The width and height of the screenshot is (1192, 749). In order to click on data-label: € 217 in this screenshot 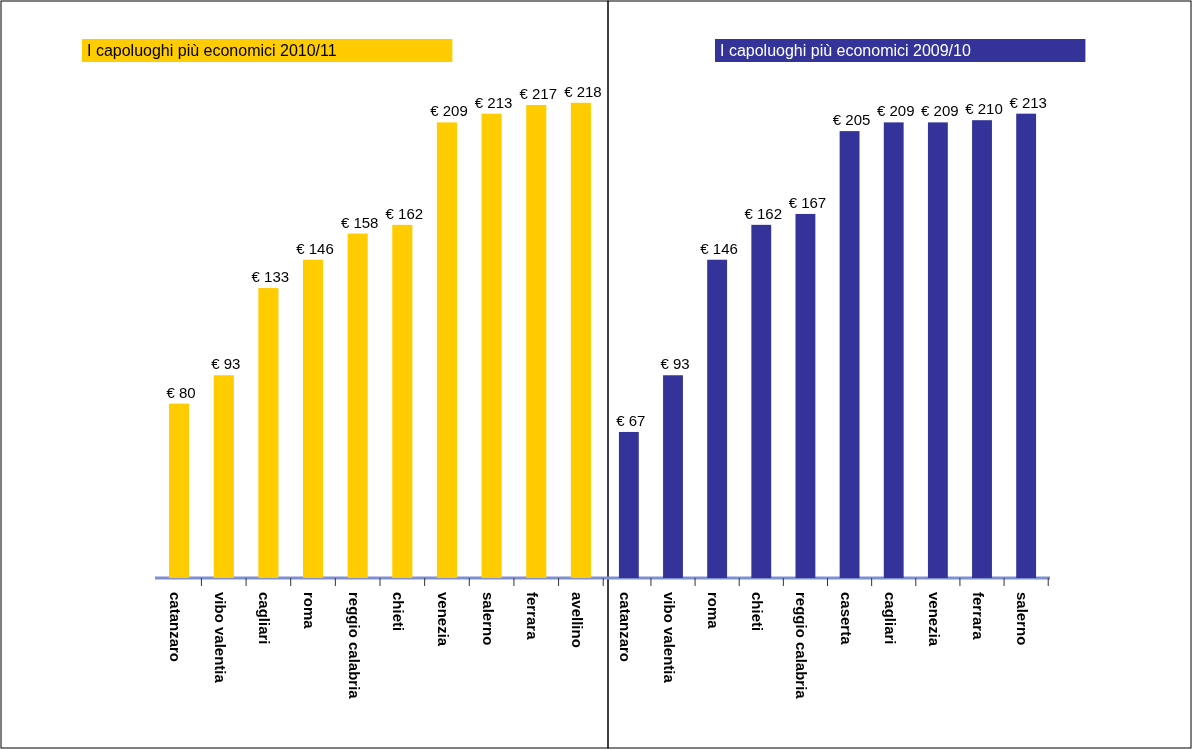, I will do `click(538, 93)`.